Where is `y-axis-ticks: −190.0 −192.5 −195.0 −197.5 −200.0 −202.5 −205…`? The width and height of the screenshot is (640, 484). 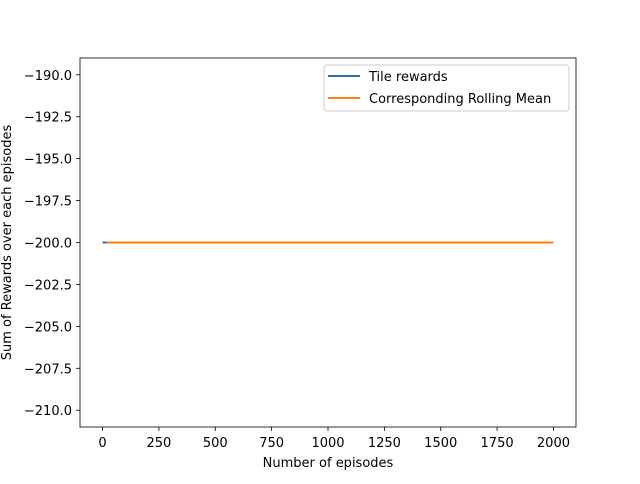
y-axis-ticks: −190.0 −192.5 −195.0 −197.5 −200.0 −202.5 −205… is located at coordinates (52, 244).